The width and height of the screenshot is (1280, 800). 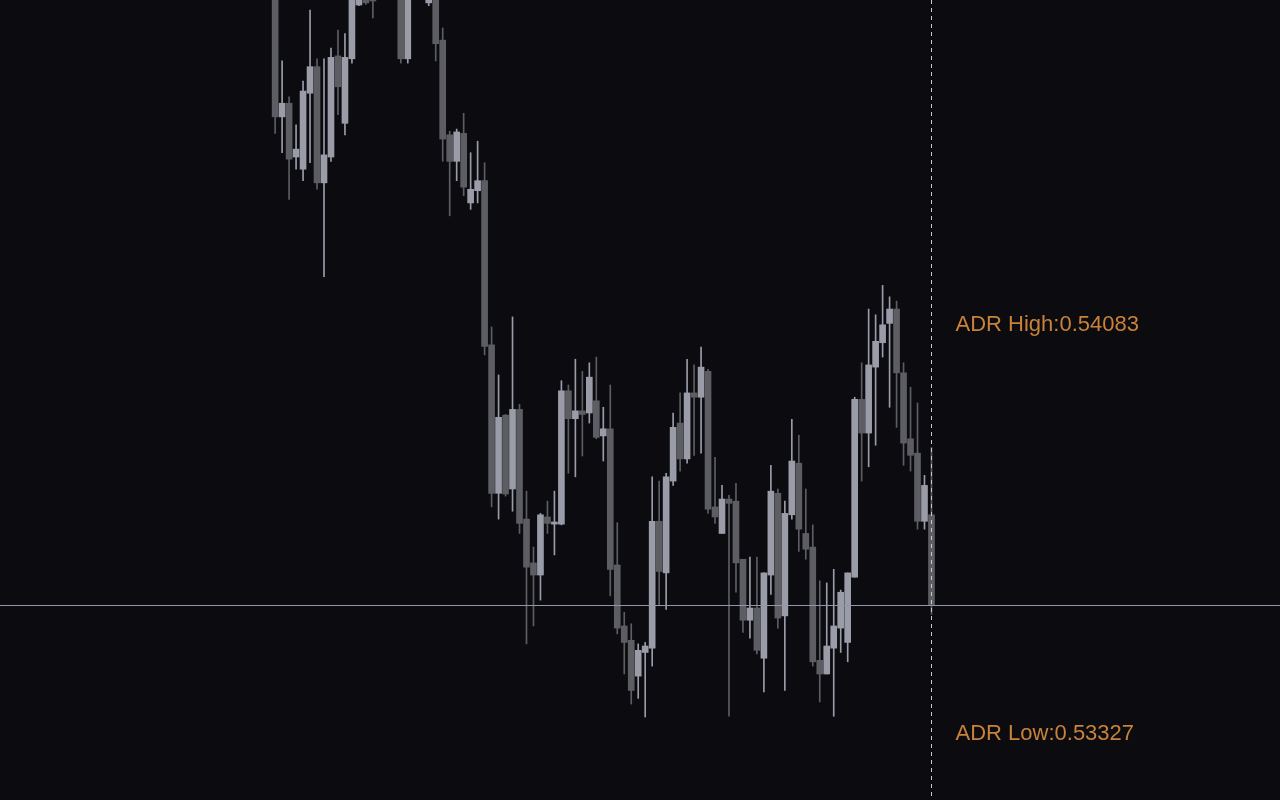 What do you see at coordinates (1047, 324) in the screenshot?
I see `text: ADR High:0.54083` at bounding box center [1047, 324].